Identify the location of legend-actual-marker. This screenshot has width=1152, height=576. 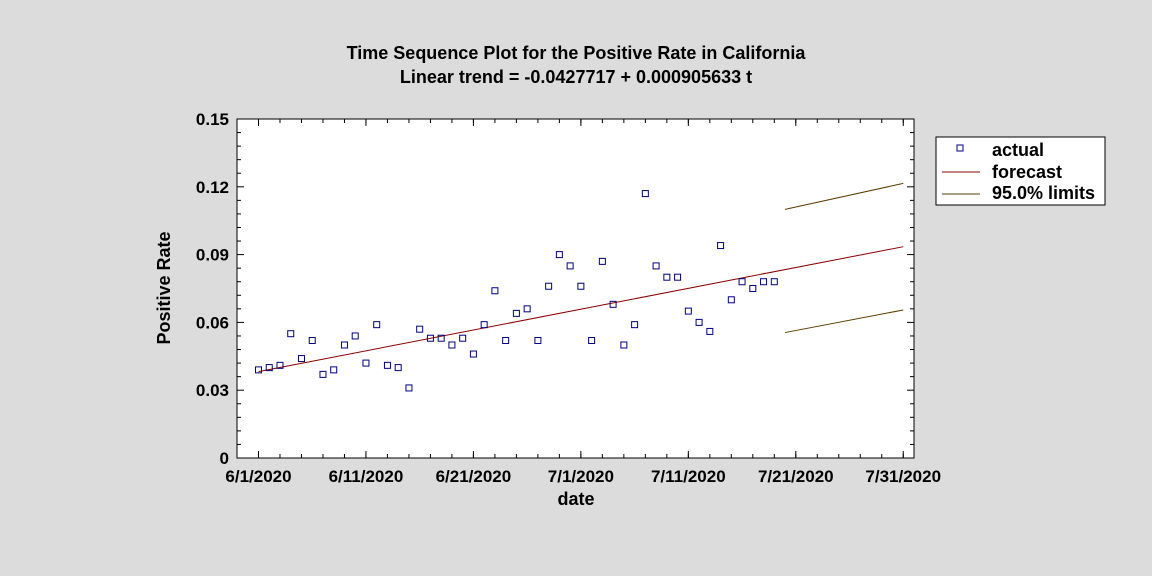
(960, 148).